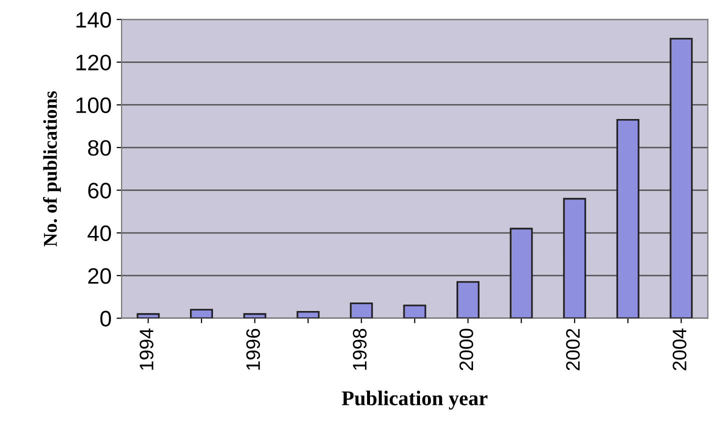 This screenshot has height=433, width=715. Describe the element at coordinates (99, 190) in the screenshot. I see `y-tick-label: 60` at that location.